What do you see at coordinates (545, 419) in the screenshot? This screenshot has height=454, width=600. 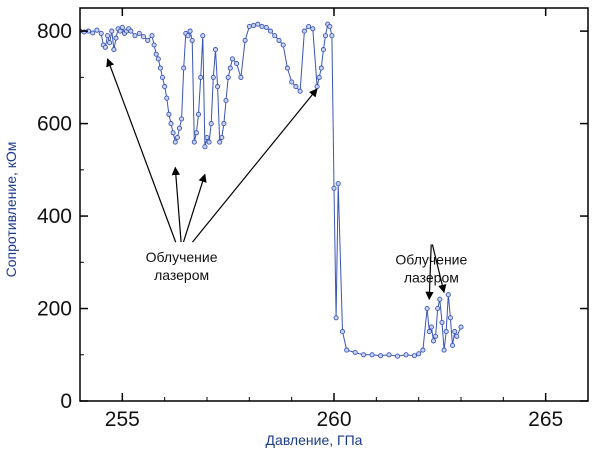 I see `x-tick-label: 265` at bounding box center [545, 419].